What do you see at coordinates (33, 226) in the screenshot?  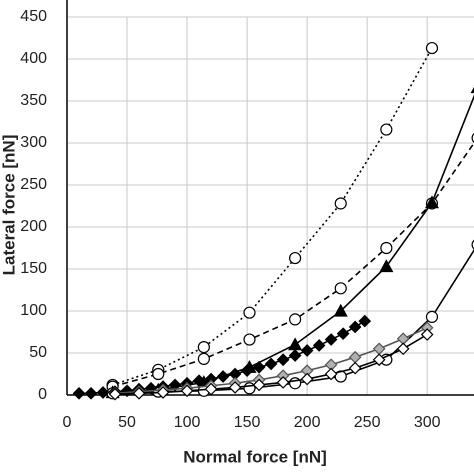 I see `y-tick-label: 200` at bounding box center [33, 226].